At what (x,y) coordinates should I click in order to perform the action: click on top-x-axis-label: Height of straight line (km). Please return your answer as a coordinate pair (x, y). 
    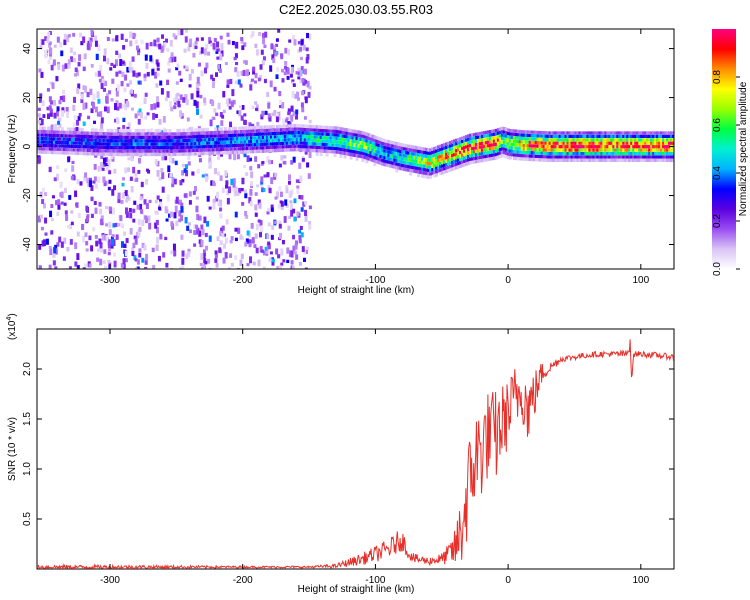
    Looking at the image, I should click on (356, 290).